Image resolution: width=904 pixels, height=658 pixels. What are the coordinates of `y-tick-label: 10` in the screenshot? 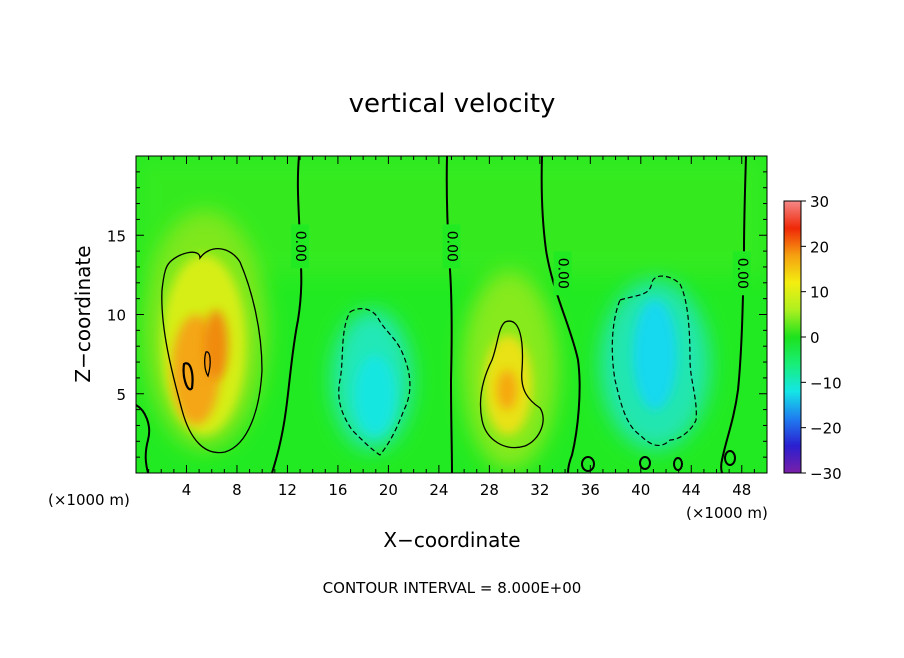 It's located at (116, 316).